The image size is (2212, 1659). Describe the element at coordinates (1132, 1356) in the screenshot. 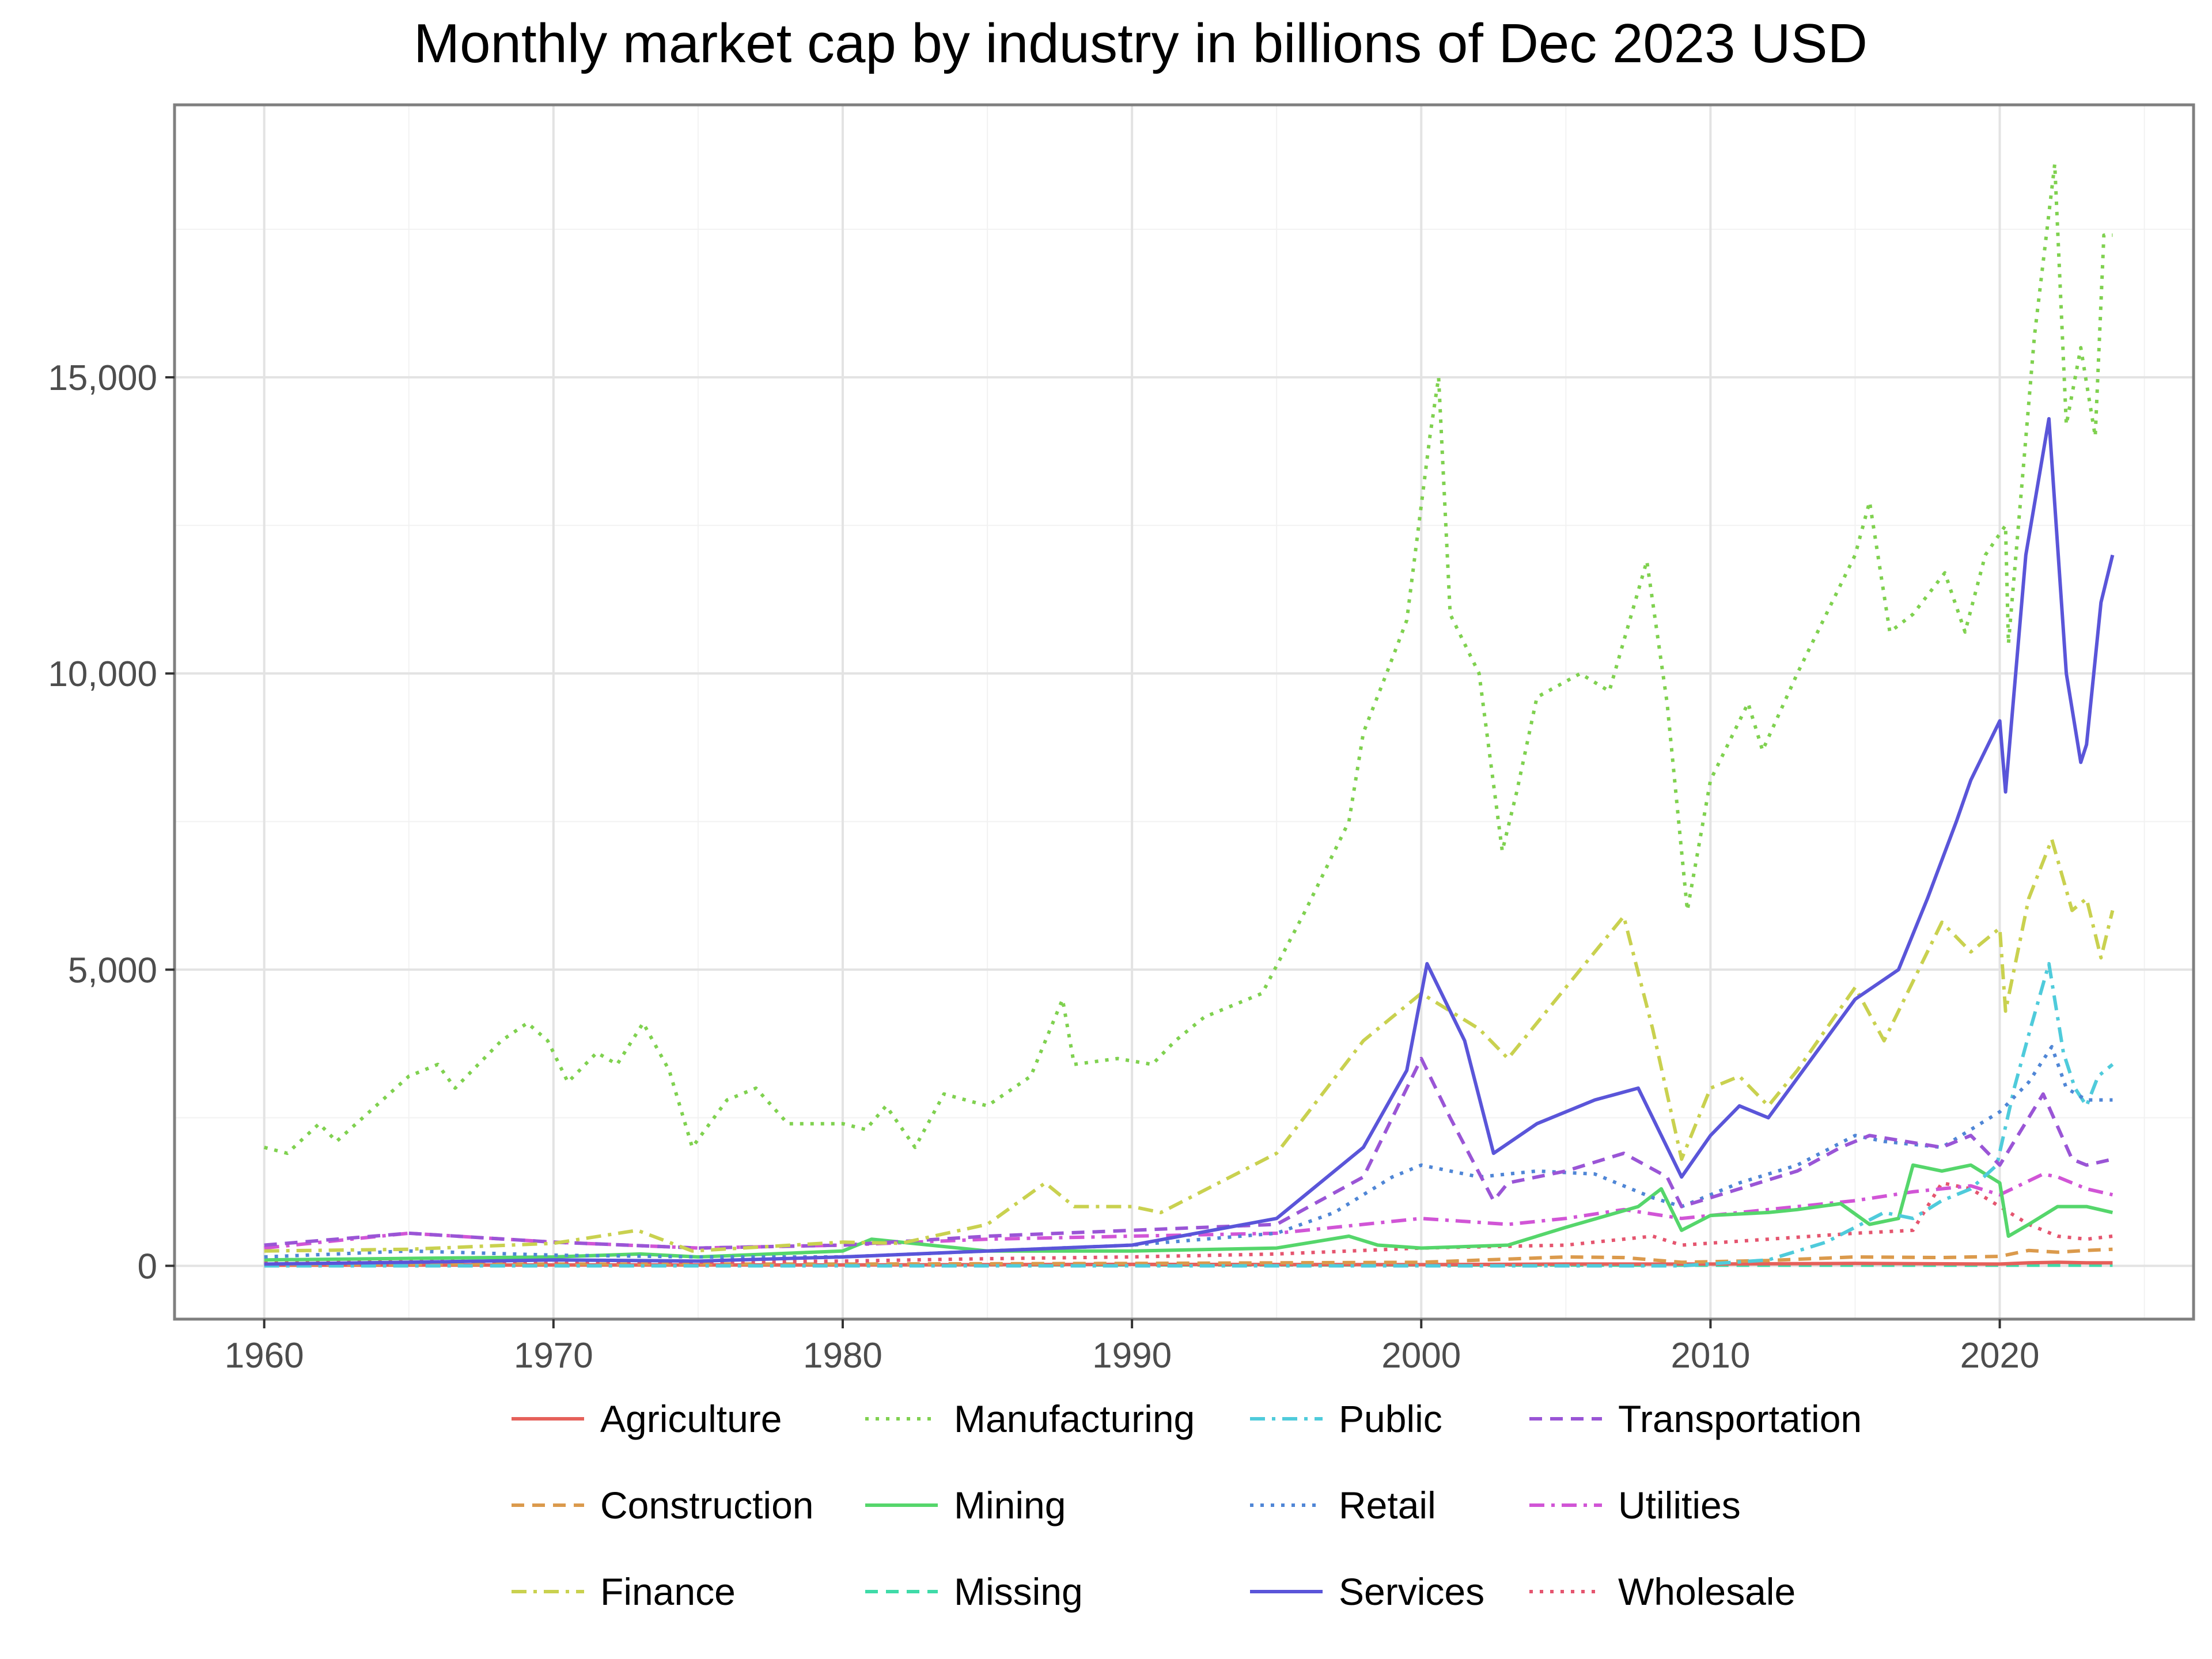

I see `x-tick-label: 1990` at that location.